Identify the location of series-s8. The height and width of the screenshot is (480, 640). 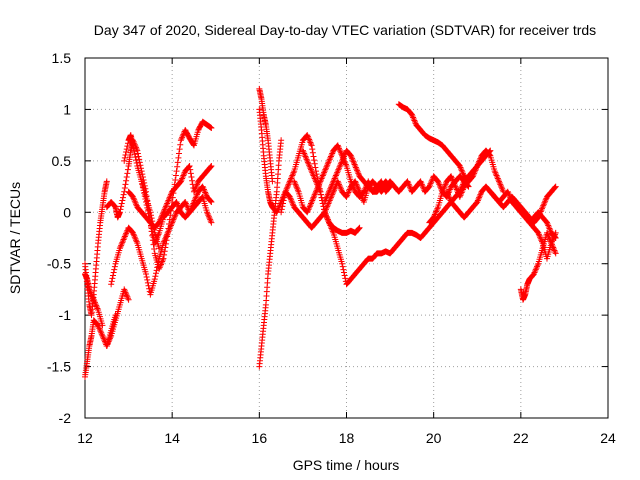
(170, 197).